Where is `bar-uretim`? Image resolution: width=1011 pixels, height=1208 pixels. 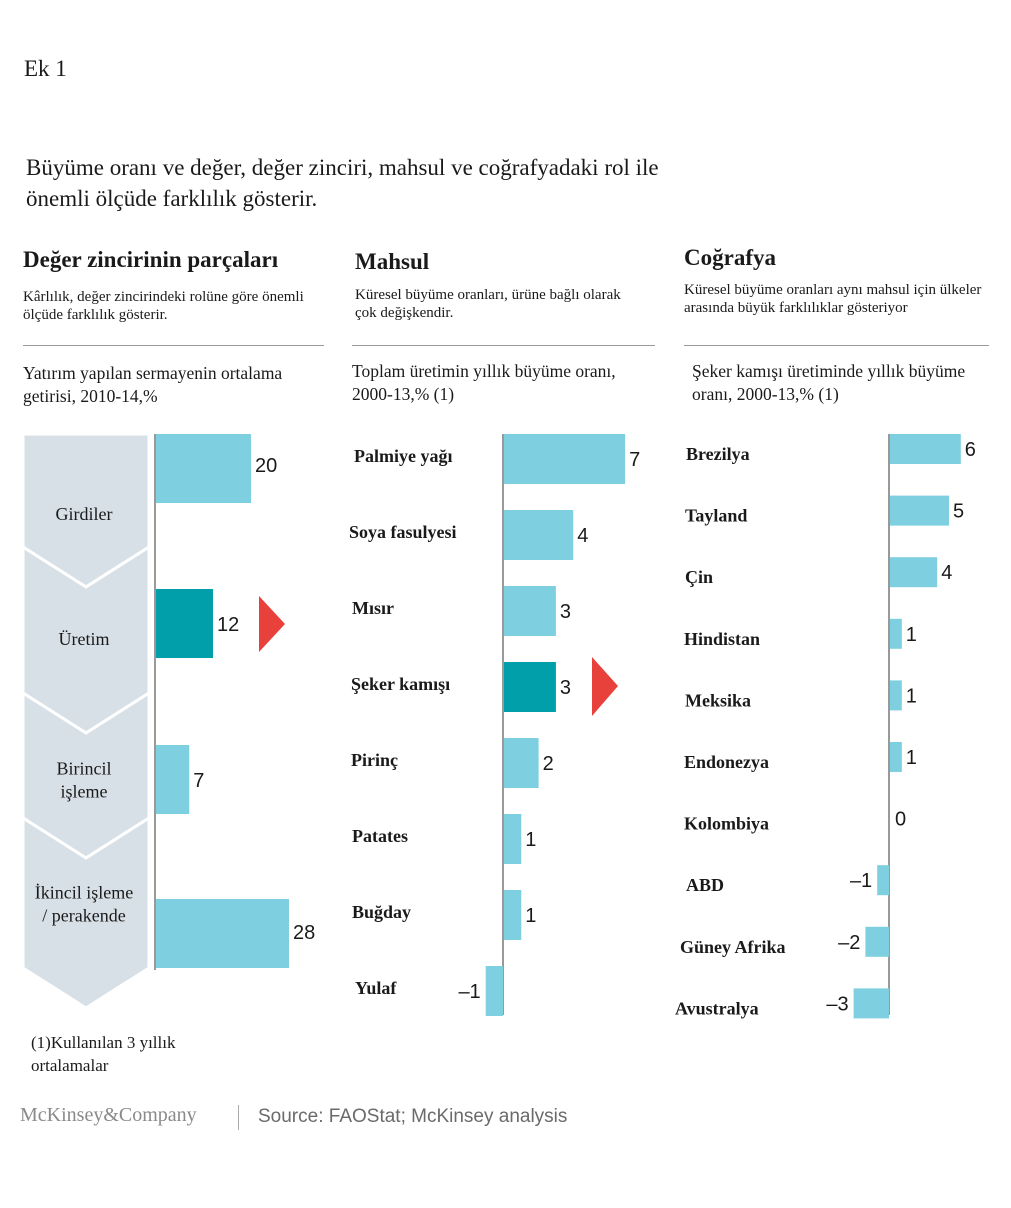 bar-uretim is located at coordinates (184, 623).